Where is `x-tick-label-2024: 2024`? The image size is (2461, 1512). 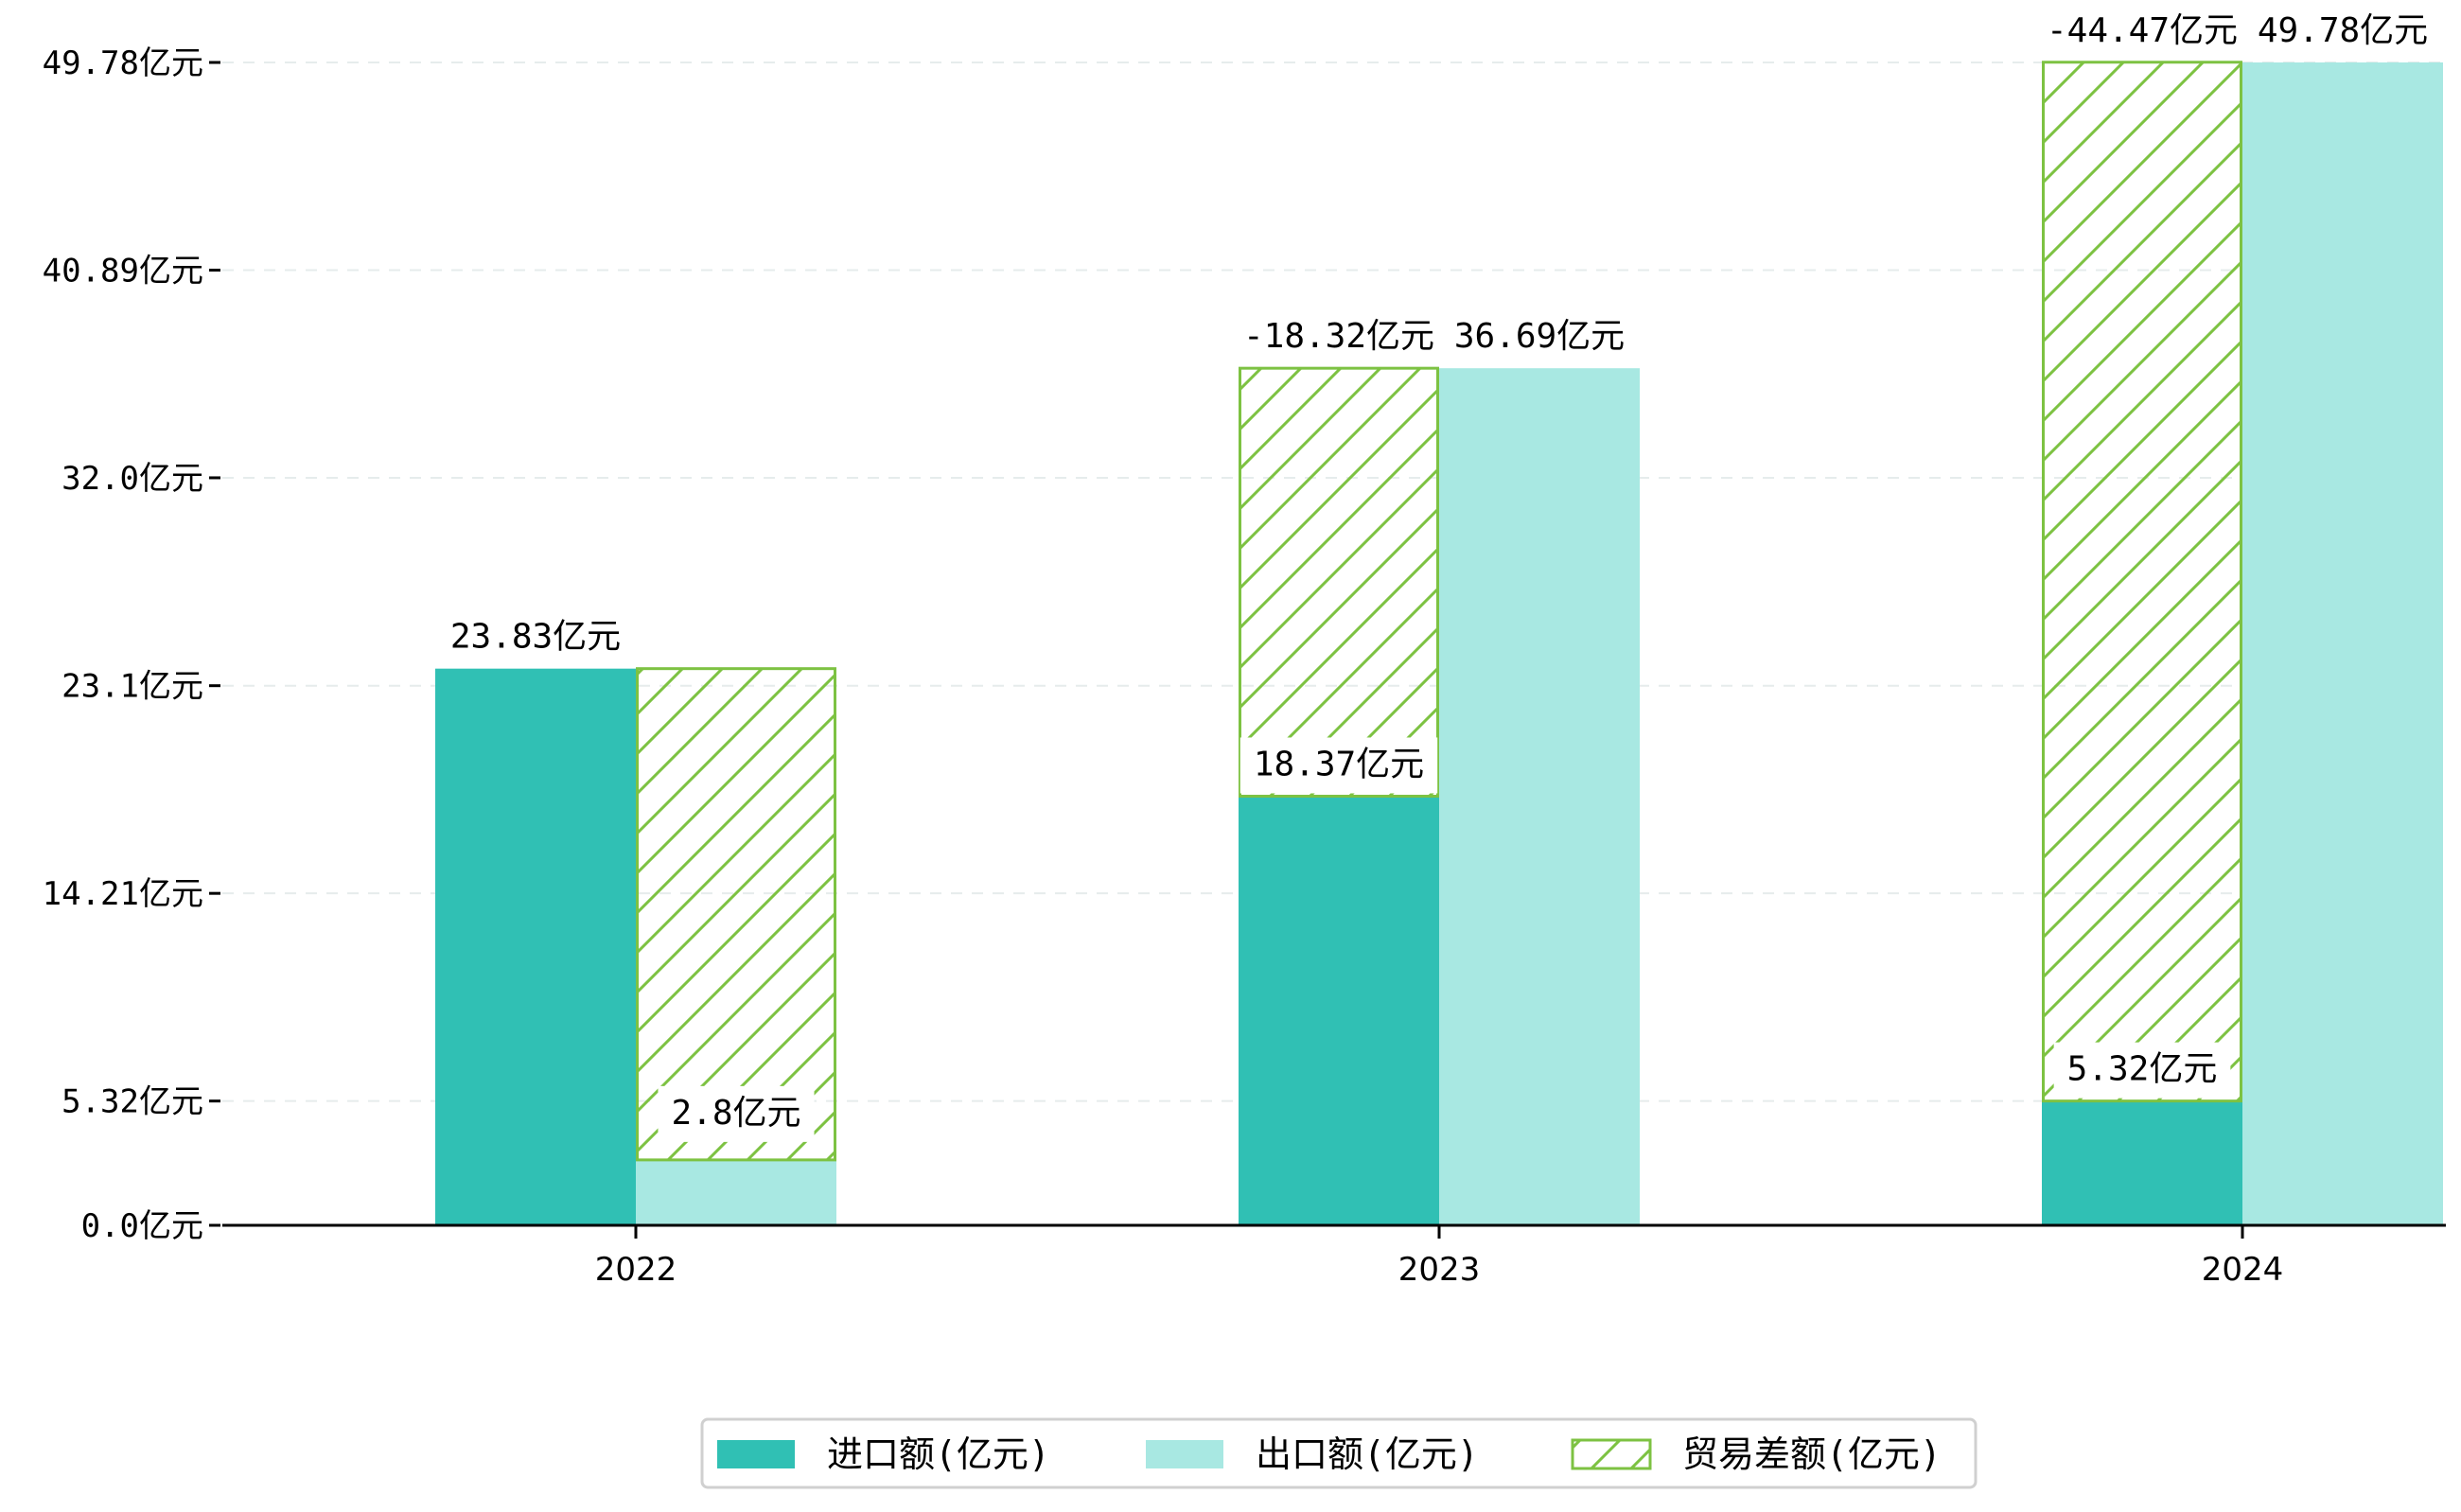 x-tick-label-2024: 2024 is located at coordinates (2243, 1270).